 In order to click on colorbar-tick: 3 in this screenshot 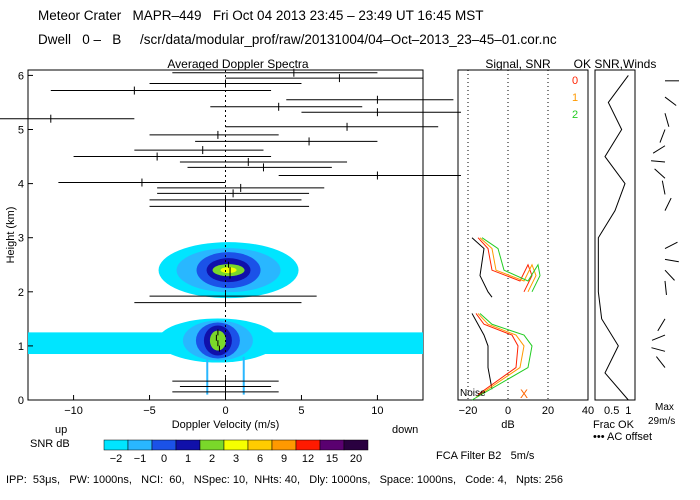, I will do `click(236, 459)`.